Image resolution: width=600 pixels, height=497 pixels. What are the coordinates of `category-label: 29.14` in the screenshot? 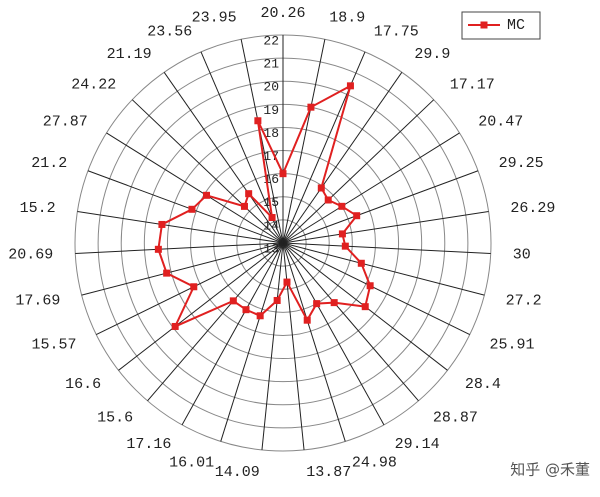 It's located at (417, 444).